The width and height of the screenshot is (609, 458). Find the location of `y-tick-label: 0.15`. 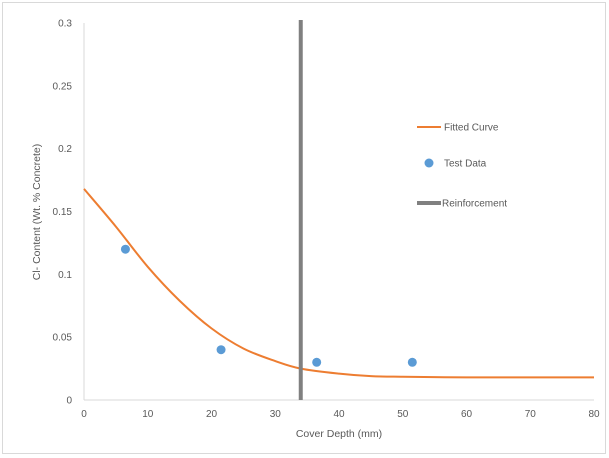

y-tick-label: 0.15 is located at coordinates (63, 212).